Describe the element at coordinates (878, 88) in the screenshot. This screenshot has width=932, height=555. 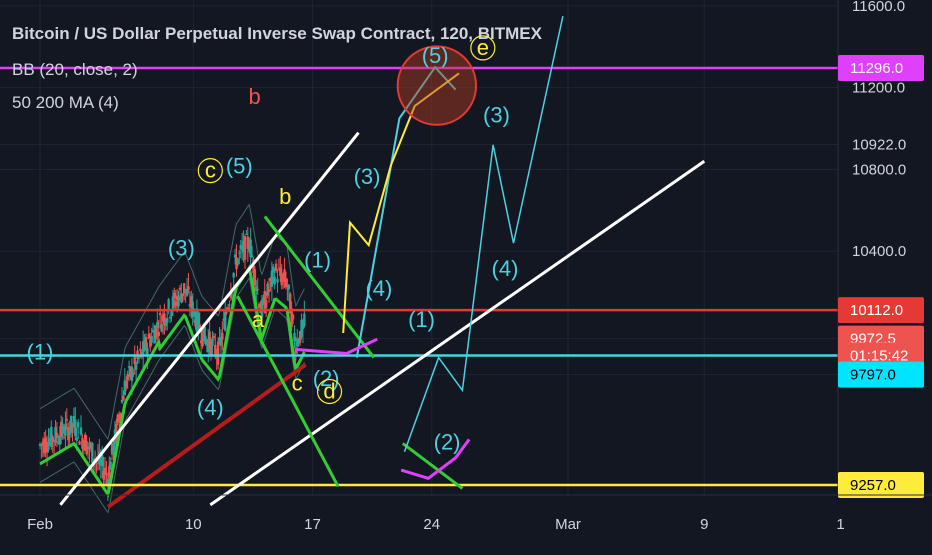
I see `y-tick-label: 11200.0` at that location.